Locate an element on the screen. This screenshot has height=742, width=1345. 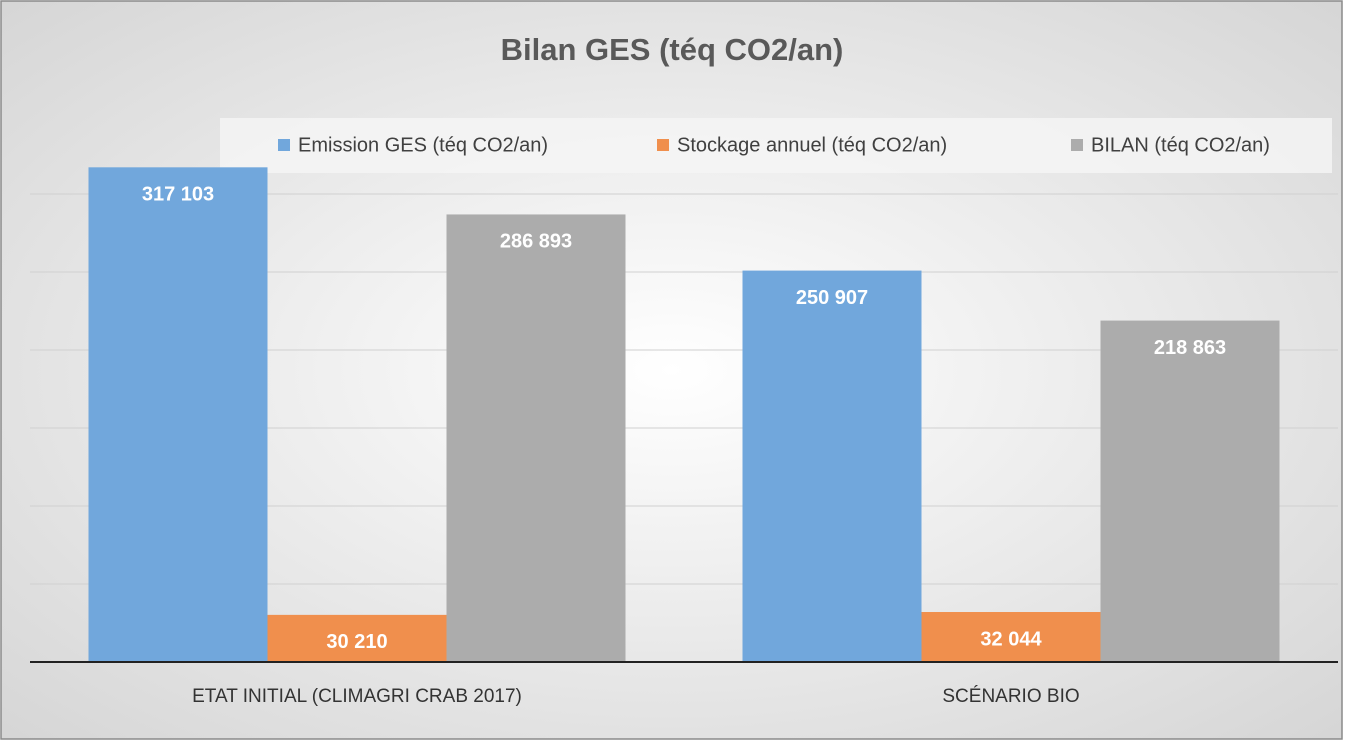
data-label: 30 210 is located at coordinates (356, 642).